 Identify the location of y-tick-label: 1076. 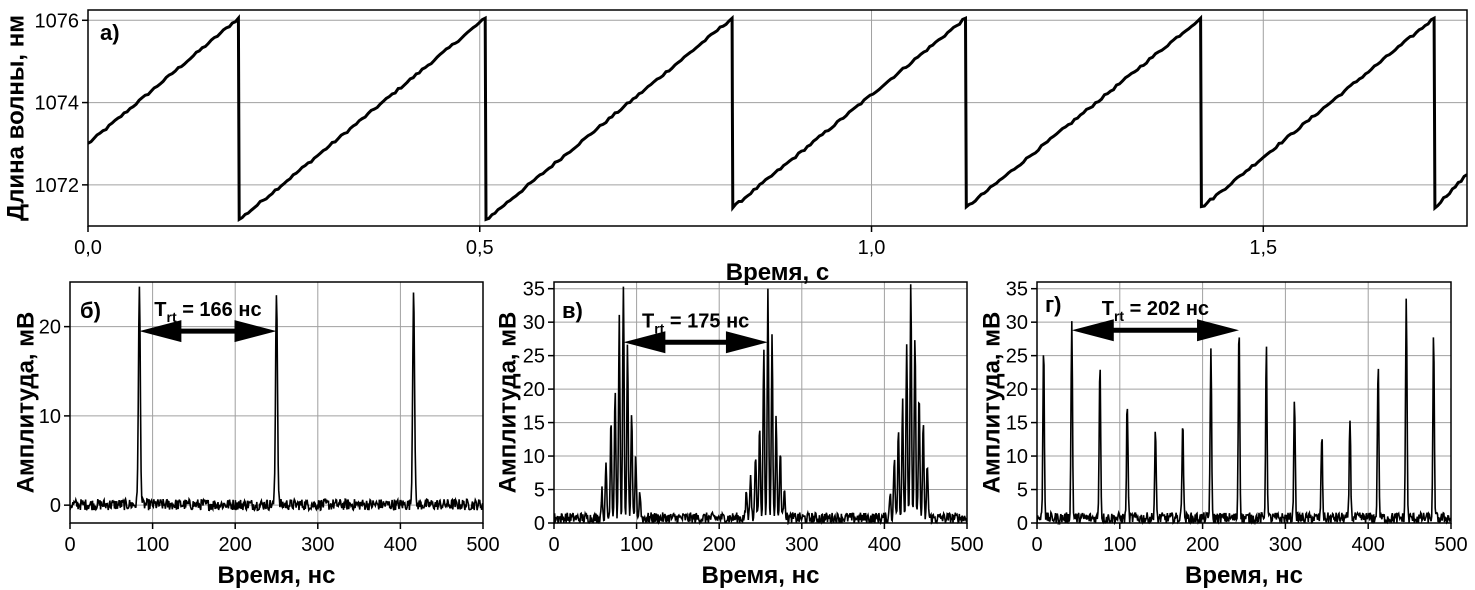
(57, 21).